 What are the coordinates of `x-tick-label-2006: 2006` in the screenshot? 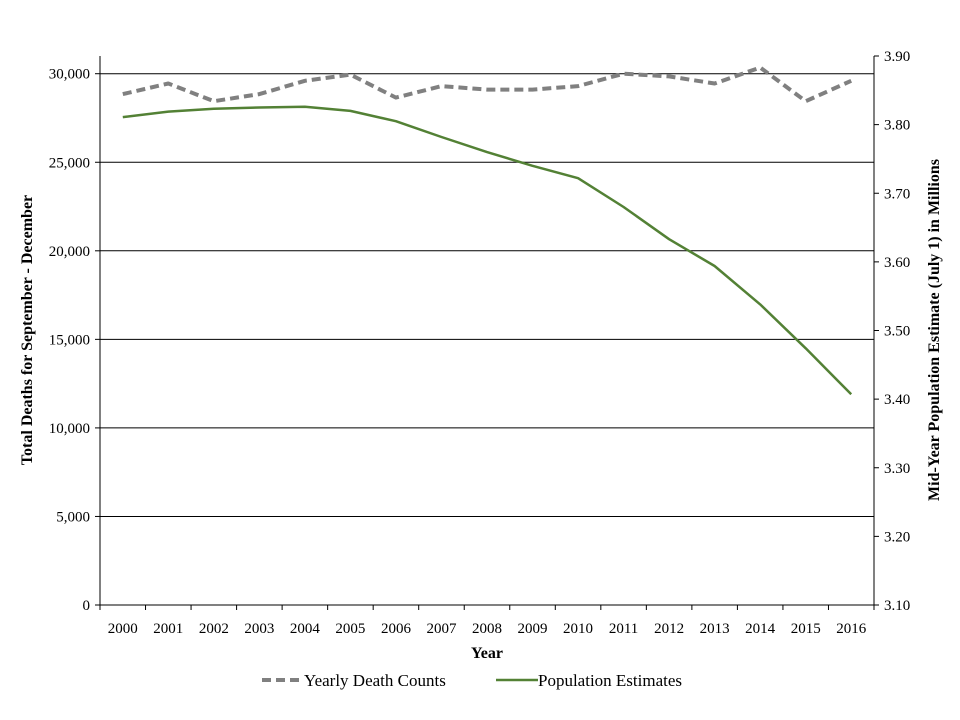 It's located at (396, 629).